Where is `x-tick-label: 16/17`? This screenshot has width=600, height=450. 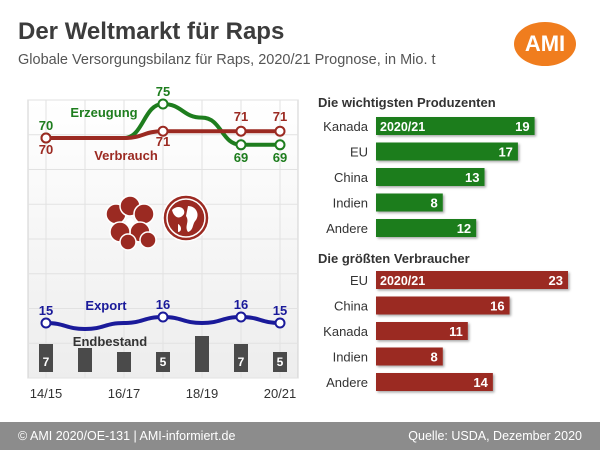 x-tick-label: 16/17 is located at coordinates (124, 393).